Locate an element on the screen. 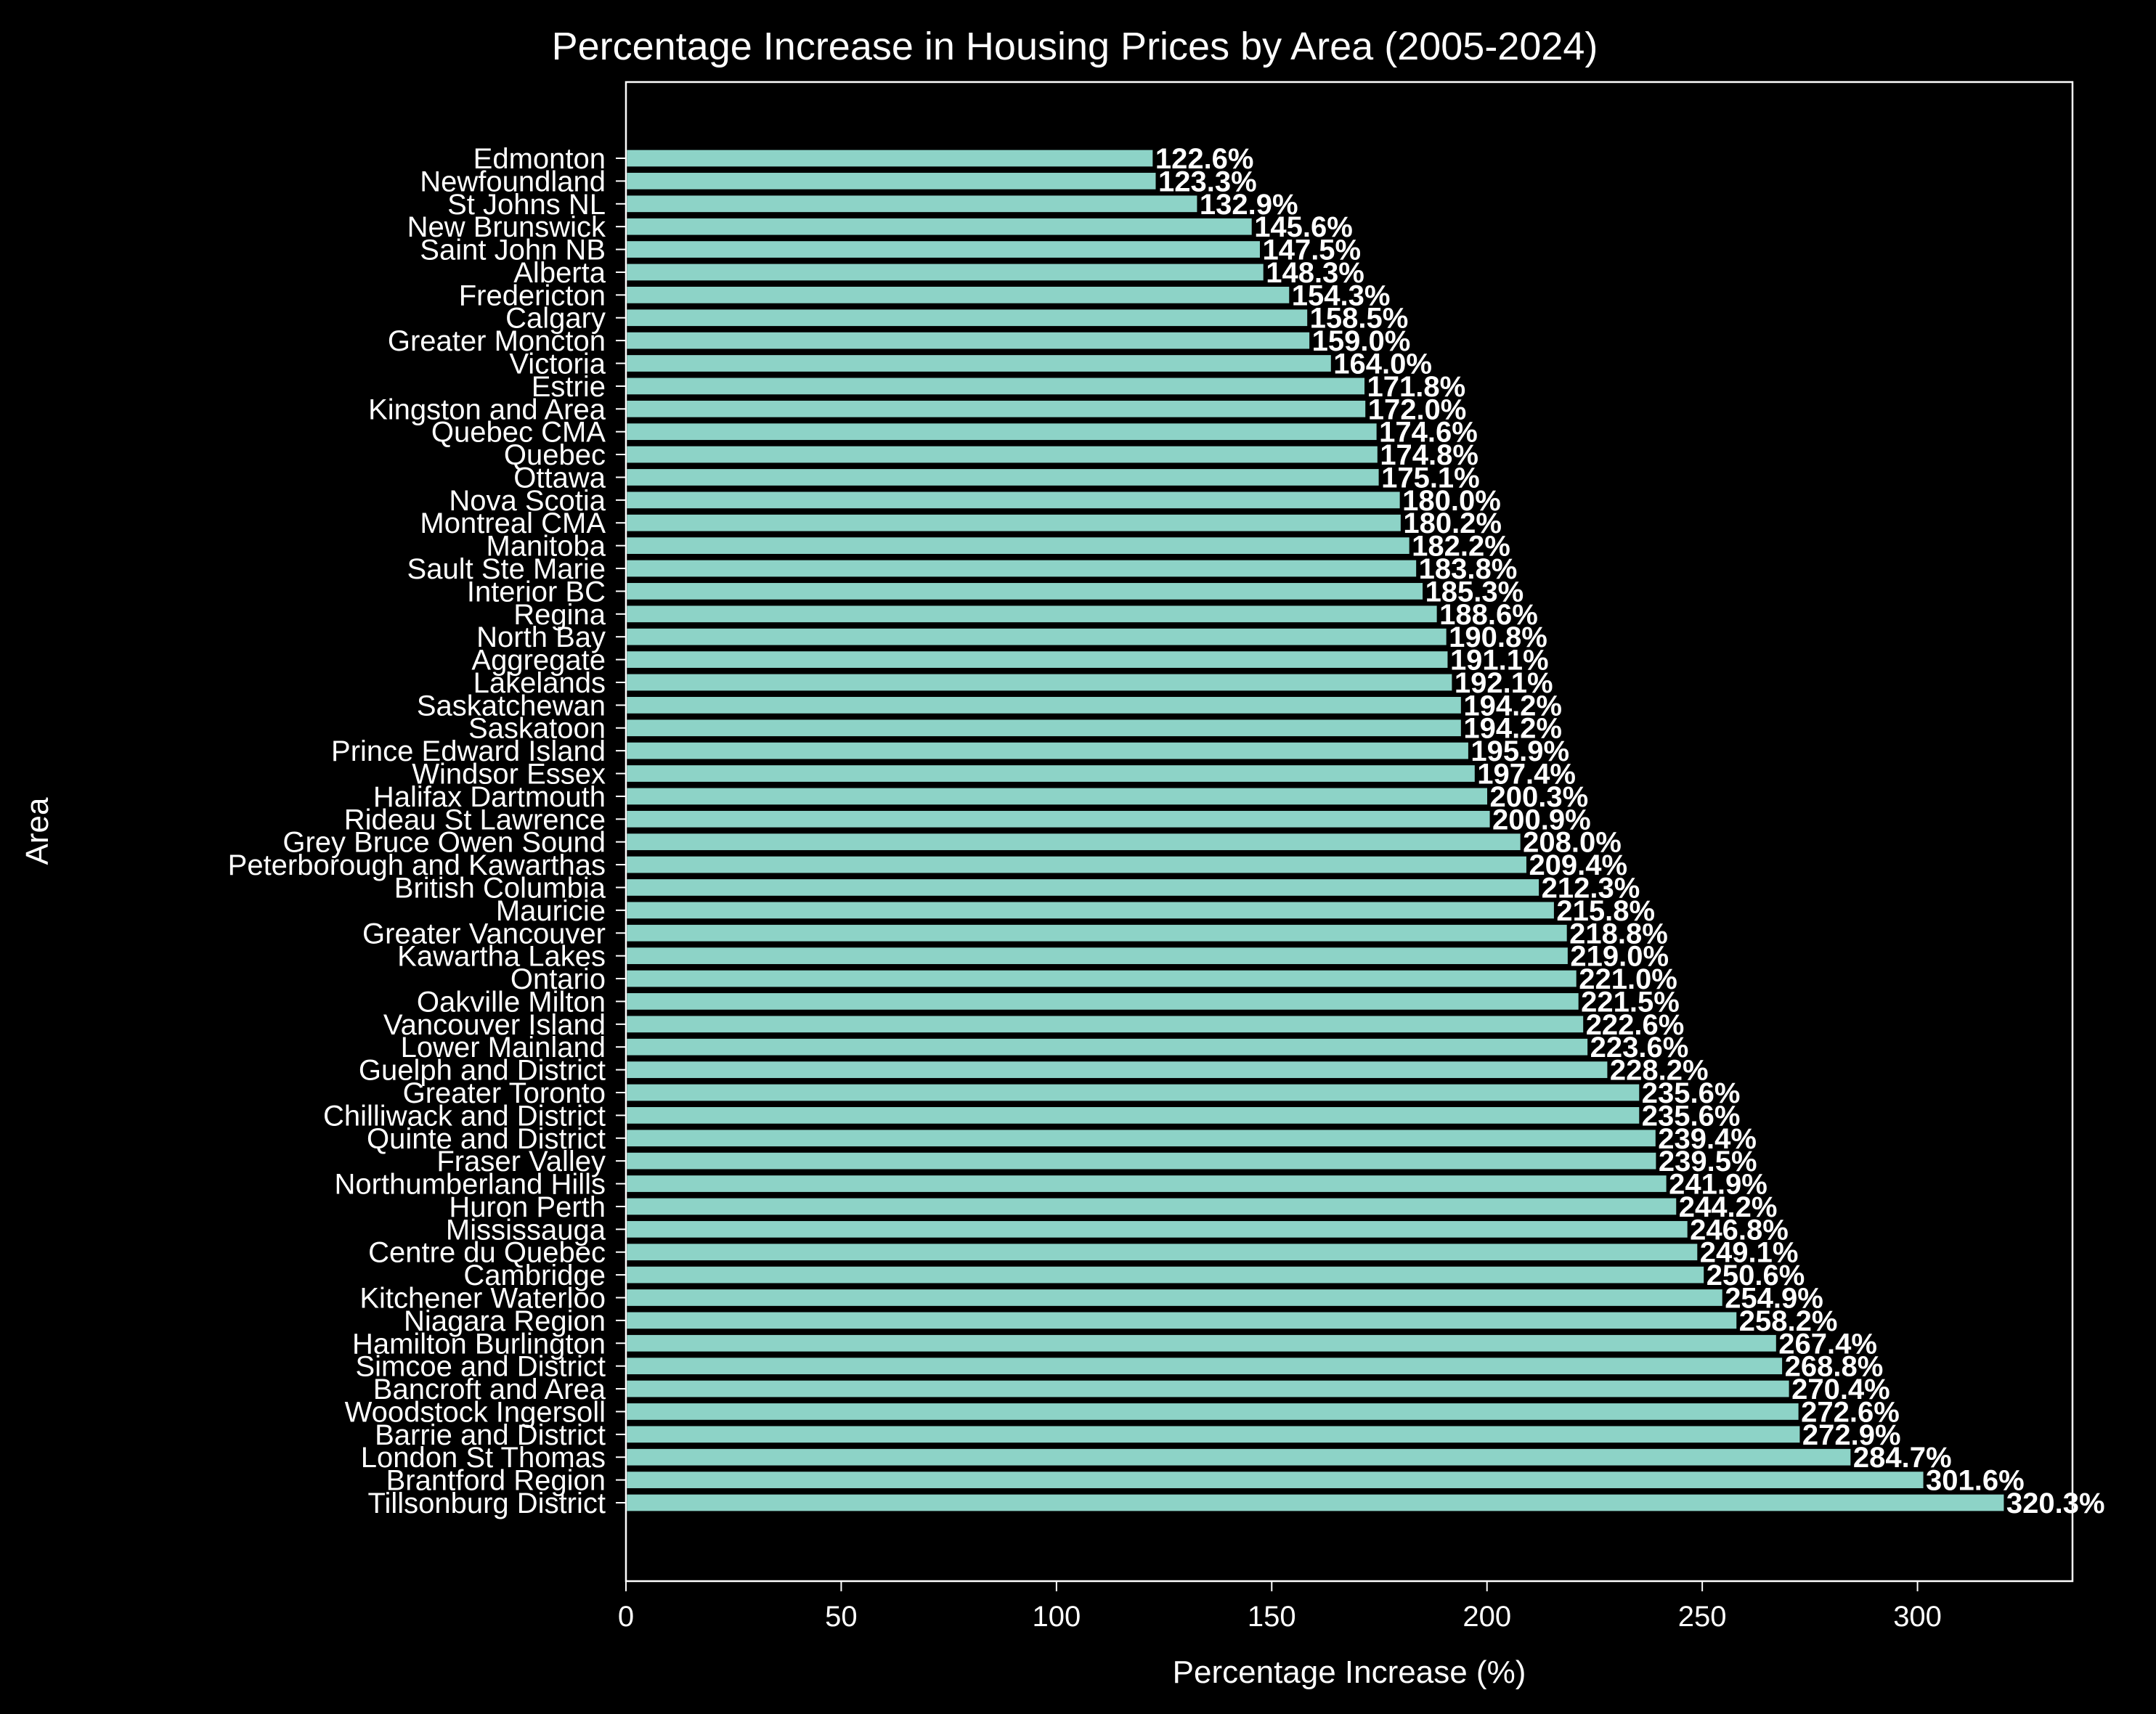  data-label: 132.9% is located at coordinates (1249, 205).